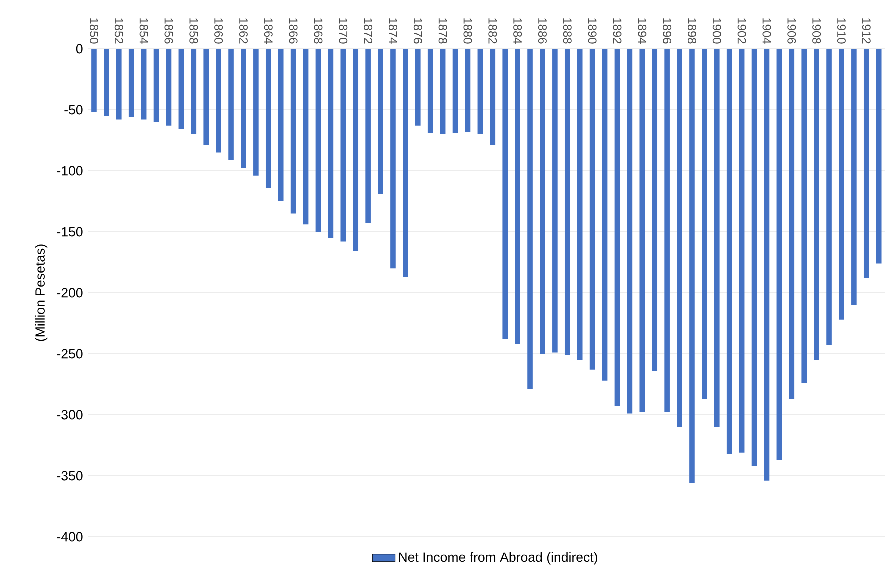  I want to click on x-tick-label: 1860, so click(219, 31).